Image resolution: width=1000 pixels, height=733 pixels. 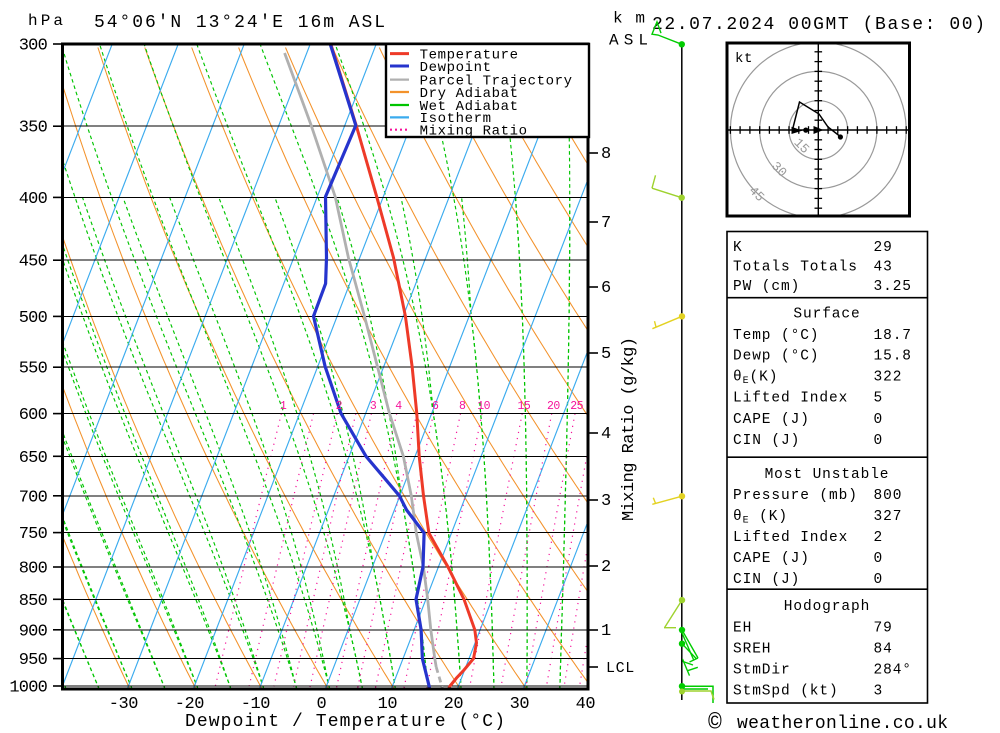 What do you see at coordinates (883, 268) in the screenshot?
I see `svg-text: 43` at bounding box center [883, 268].